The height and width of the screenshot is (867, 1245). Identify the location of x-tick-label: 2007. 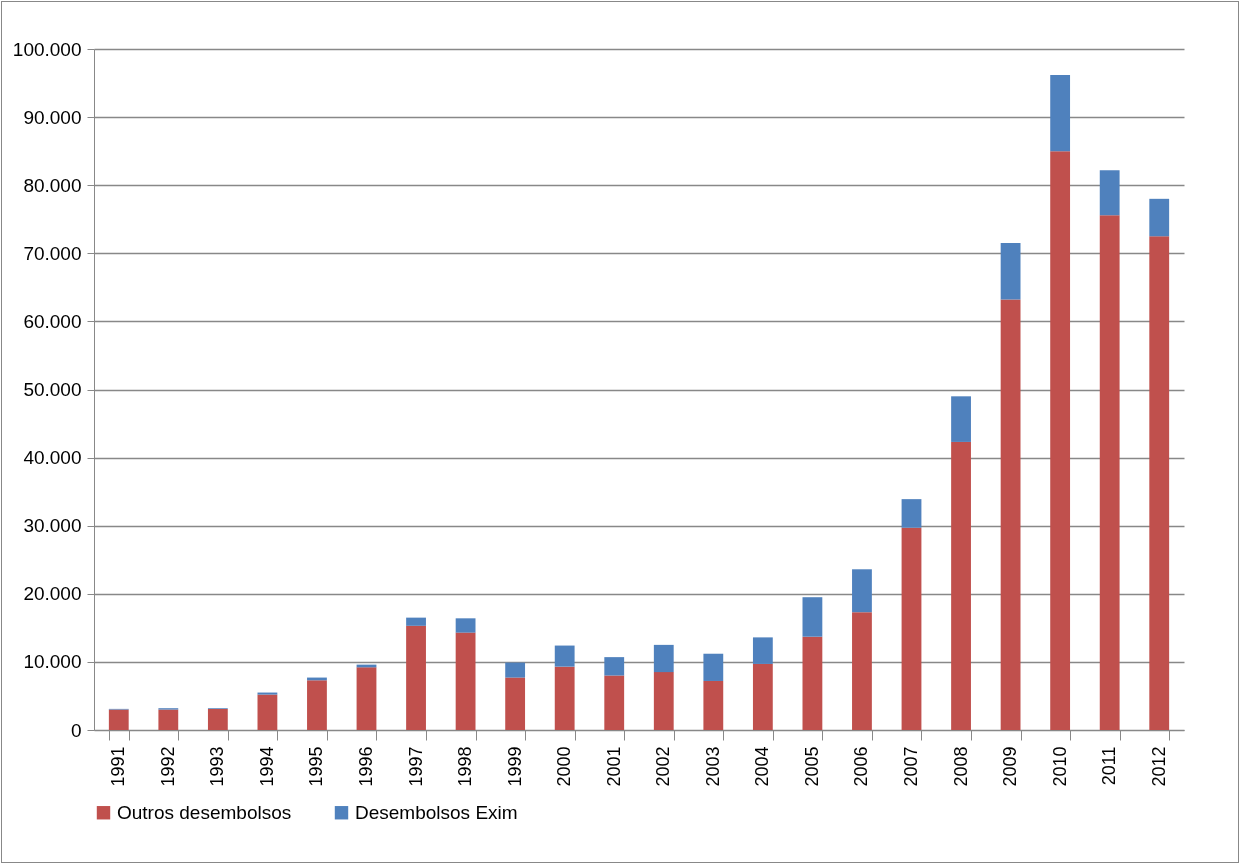
(911, 766).